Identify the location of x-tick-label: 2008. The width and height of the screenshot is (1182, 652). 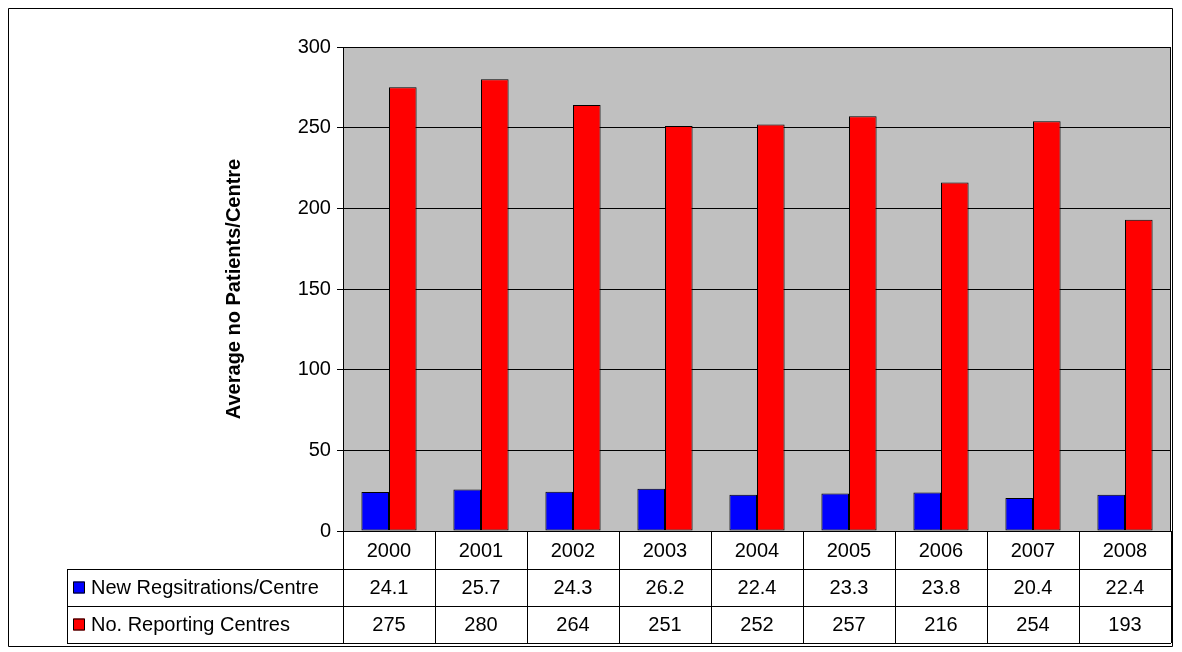
(1125, 549).